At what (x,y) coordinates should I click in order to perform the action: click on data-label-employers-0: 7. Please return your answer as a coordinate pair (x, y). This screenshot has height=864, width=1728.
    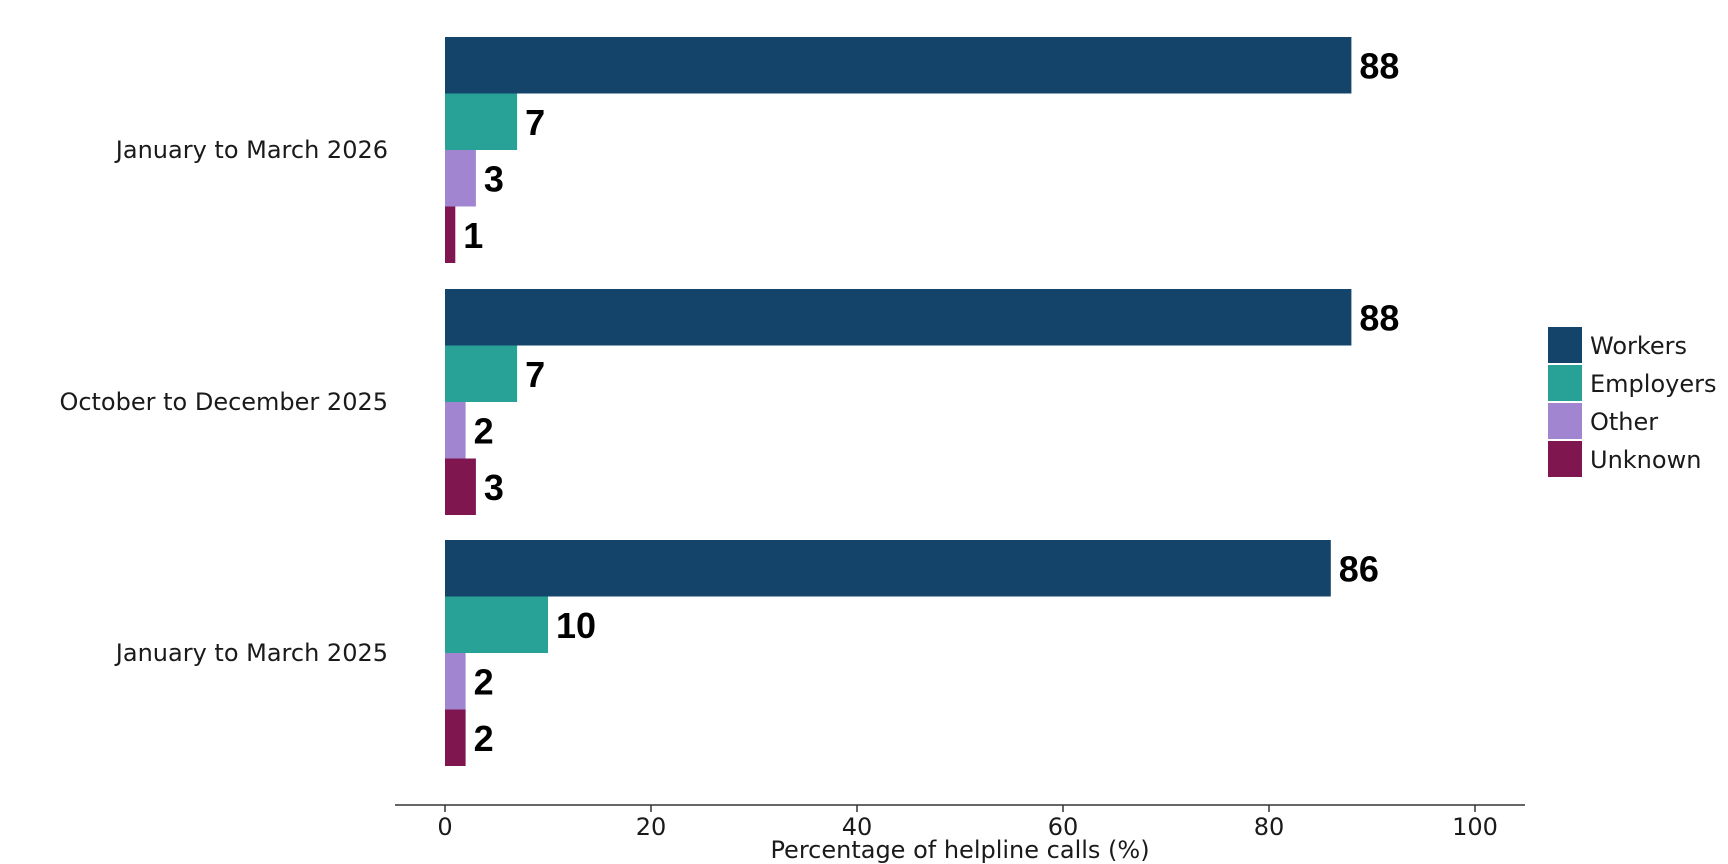
    Looking at the image, I should click on (535, 122).